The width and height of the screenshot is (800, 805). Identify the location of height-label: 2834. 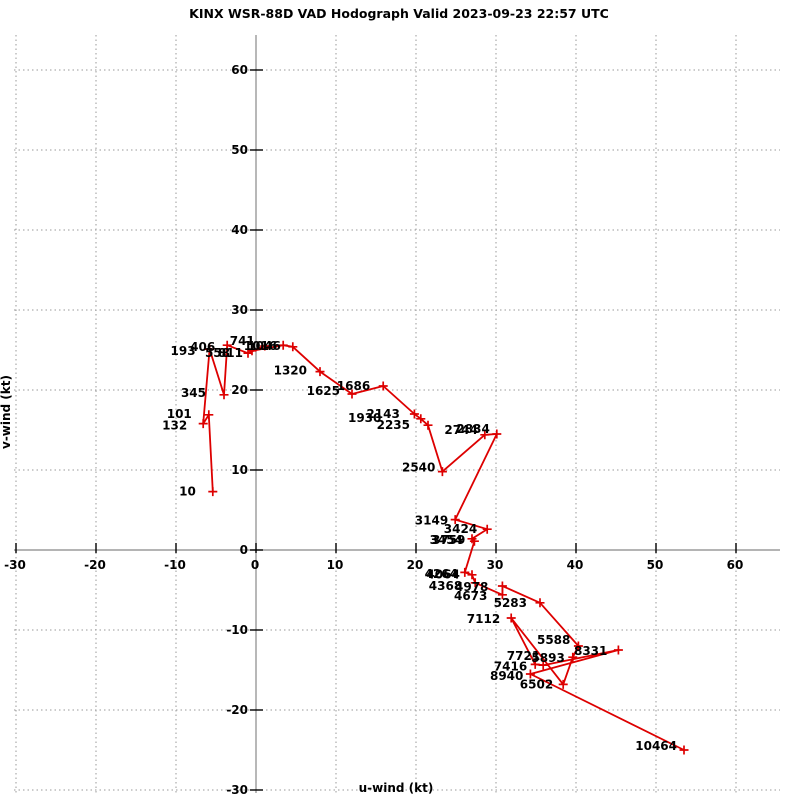
(472, 429).